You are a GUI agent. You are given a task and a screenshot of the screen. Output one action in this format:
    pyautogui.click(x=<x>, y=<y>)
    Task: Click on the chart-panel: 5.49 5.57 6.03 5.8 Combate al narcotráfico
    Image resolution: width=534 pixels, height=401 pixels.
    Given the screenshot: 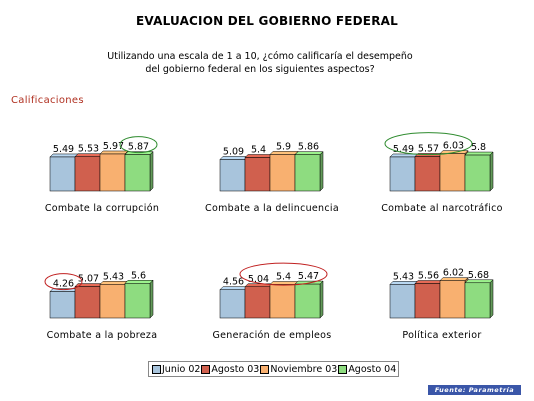 What is the action you would take?
    pyautogui.click(x=442, y=173)
    